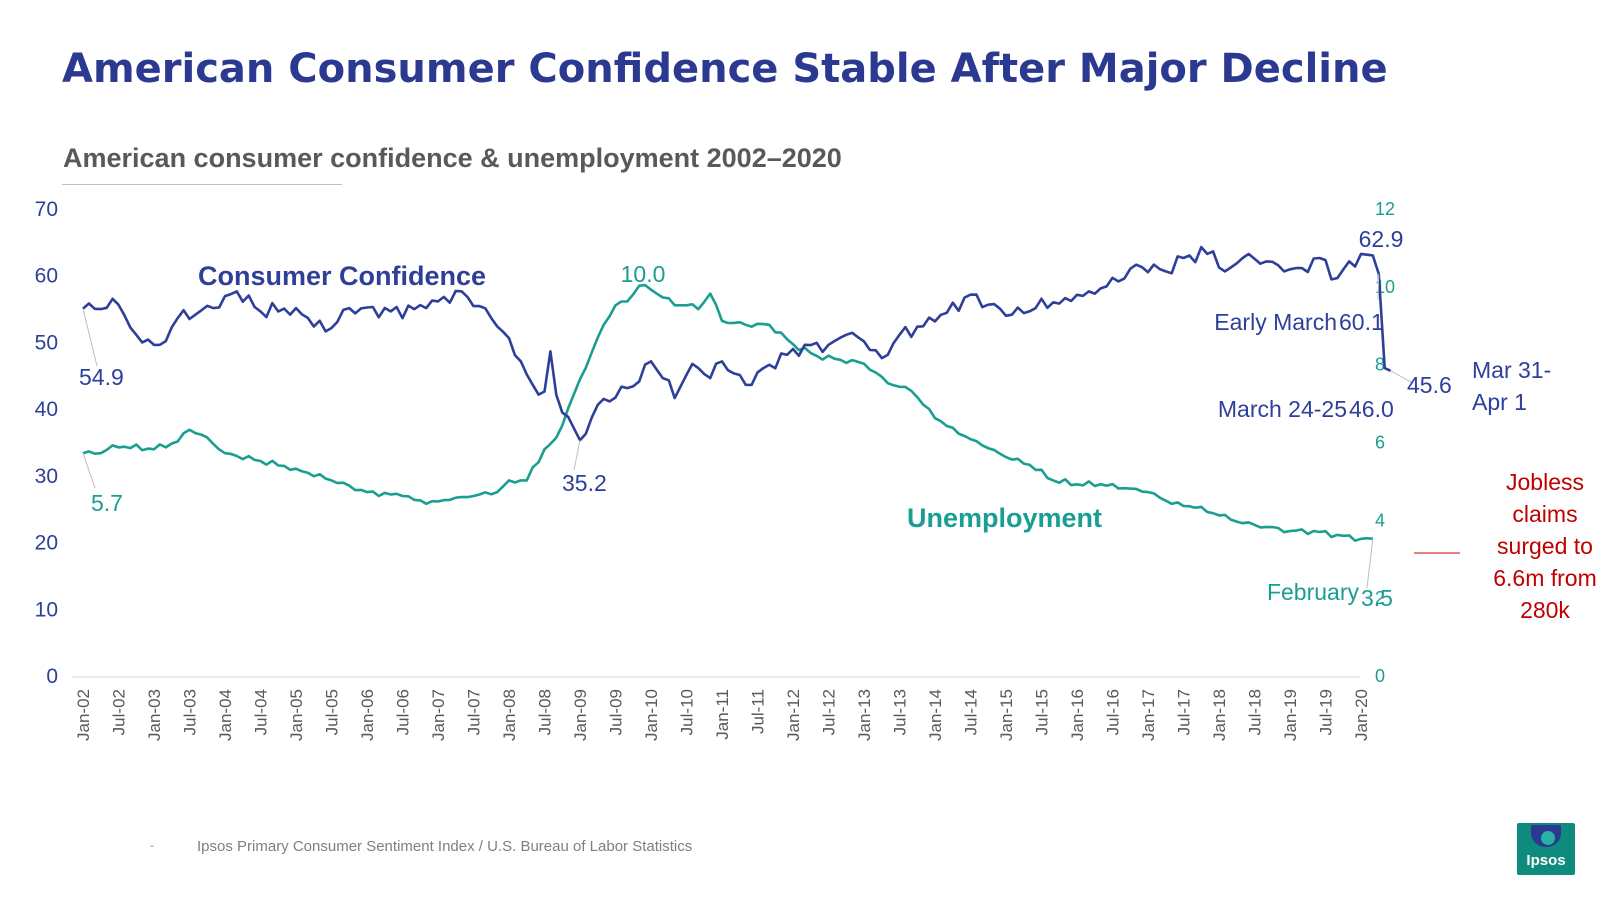 This screenshot has width=1612, height=897. I want to click on x-tick-label: Jul-19, so click(1326, 712).